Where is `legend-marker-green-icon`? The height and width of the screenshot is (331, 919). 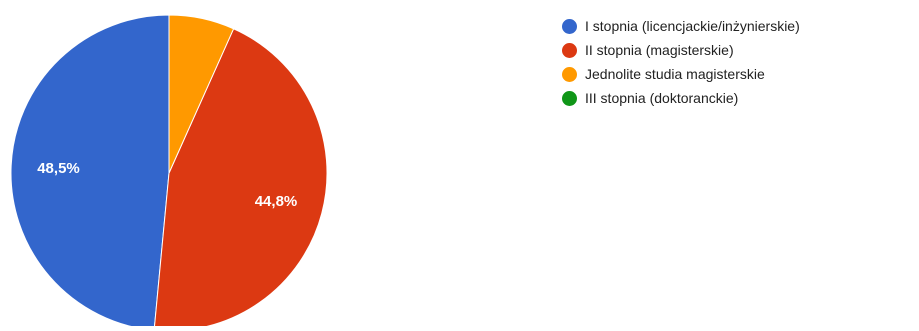
legend-marker-green-icon is located at coordinates (569, 98).